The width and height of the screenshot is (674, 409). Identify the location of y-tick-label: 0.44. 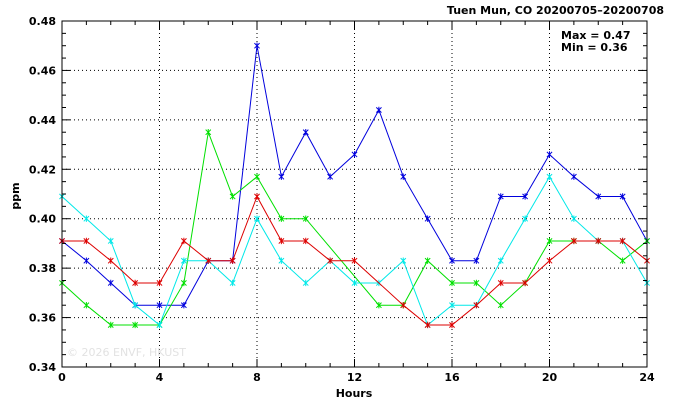
(42, 120).